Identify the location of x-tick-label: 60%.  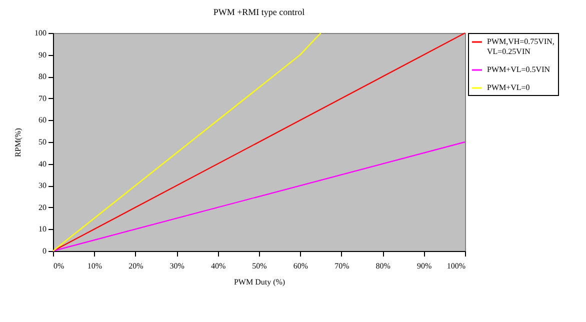
(300, 266).